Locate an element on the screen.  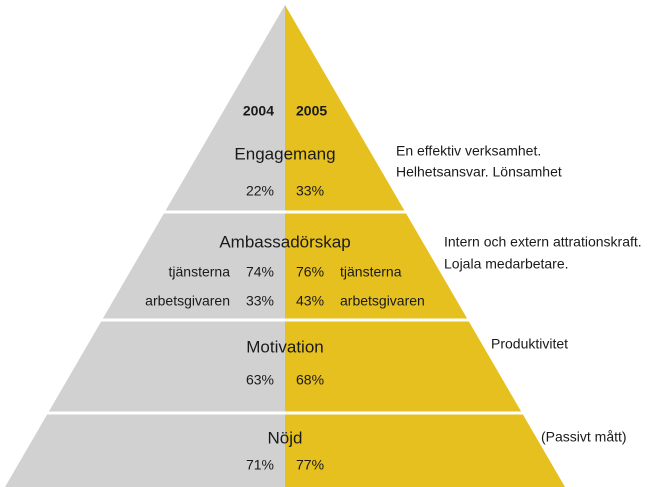
level-name: Engagemang is located at coordinates (284, 153).